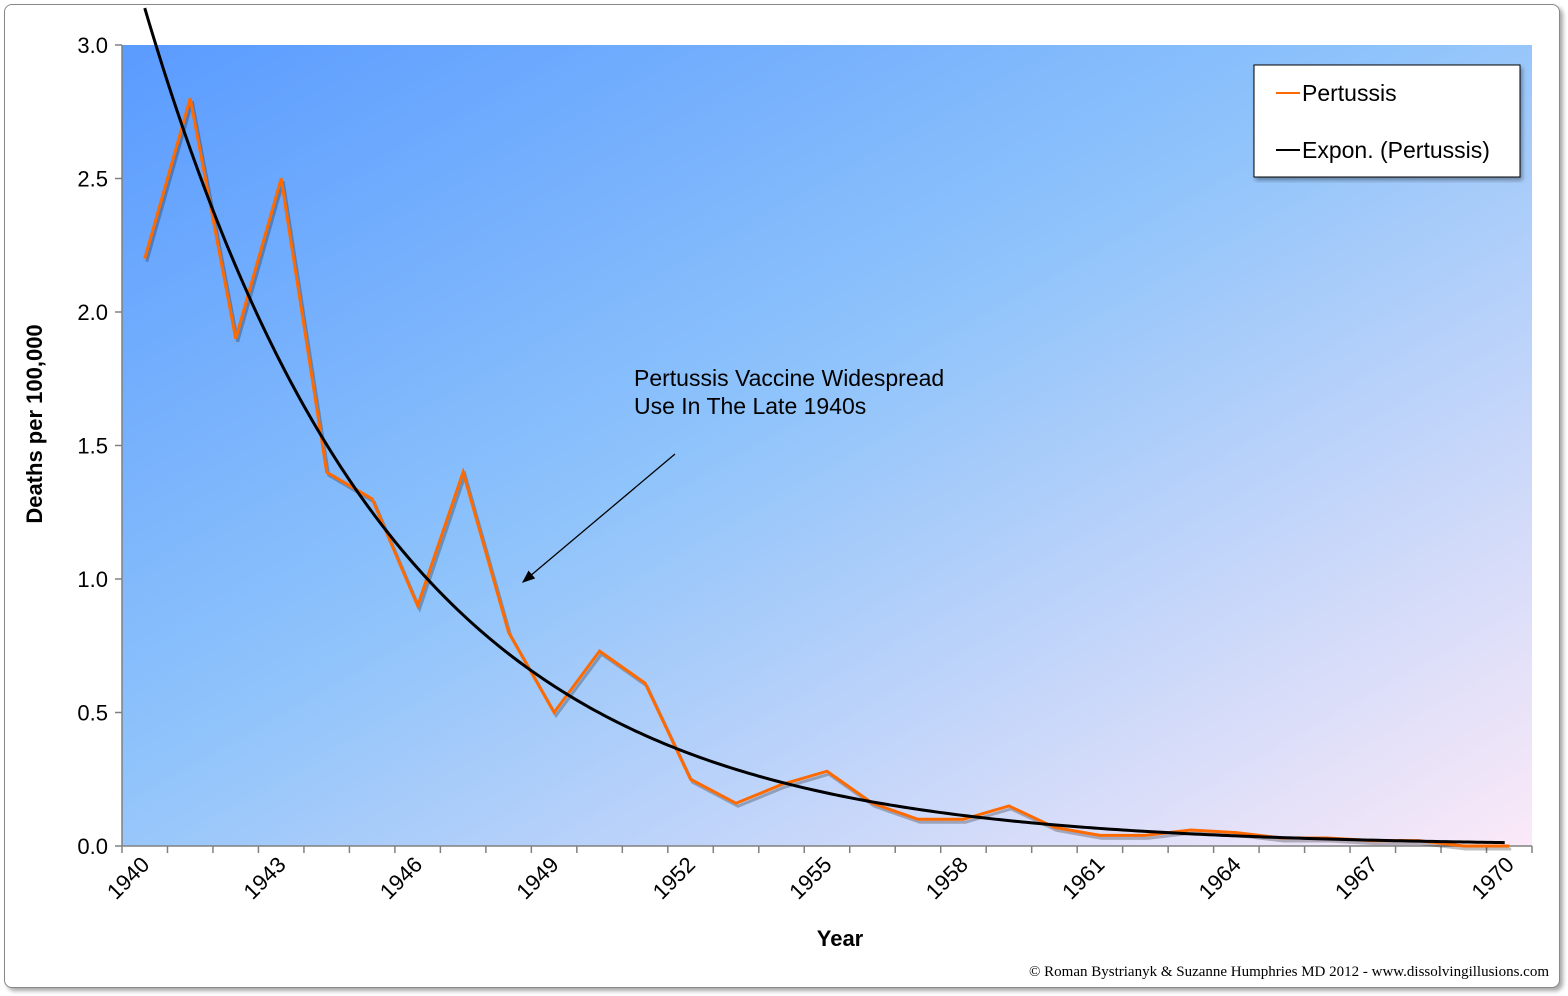 Image resolution: width=1568 pixels, height=996 pixels. I want to click on x-tick-label: 1955, so click(810, 878).